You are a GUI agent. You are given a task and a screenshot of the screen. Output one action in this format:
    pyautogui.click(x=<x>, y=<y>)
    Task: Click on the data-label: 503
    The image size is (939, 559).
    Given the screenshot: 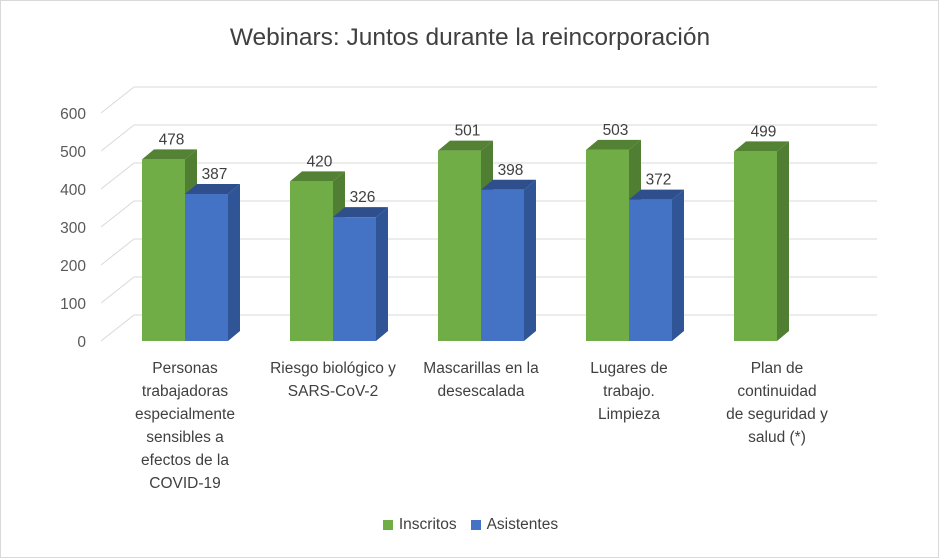 What is the action you would take?
    pyautogui.click(x=616, y=130)
    